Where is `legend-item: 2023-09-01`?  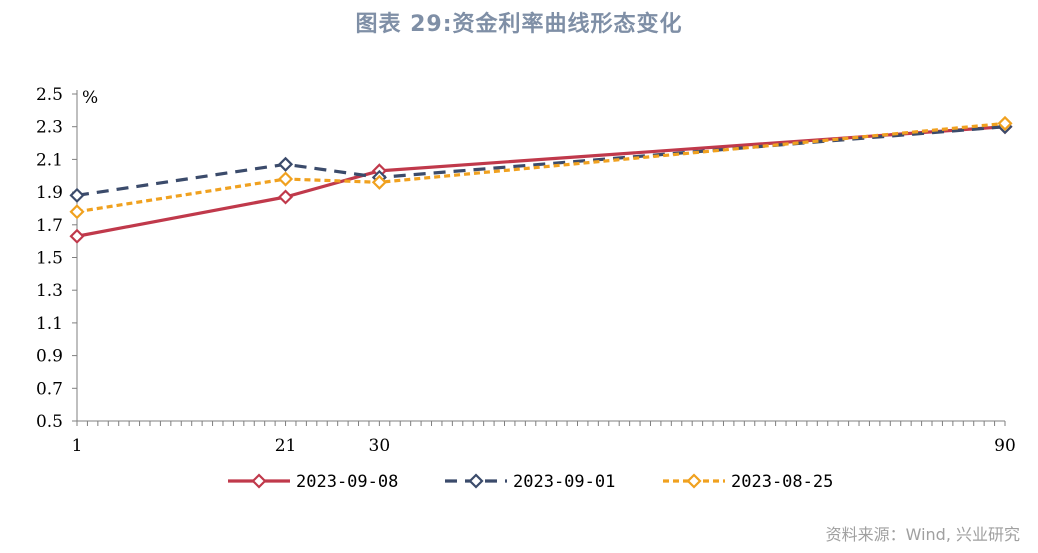 legend-item: 2023-09-01 is located at coordinates (530, 482).